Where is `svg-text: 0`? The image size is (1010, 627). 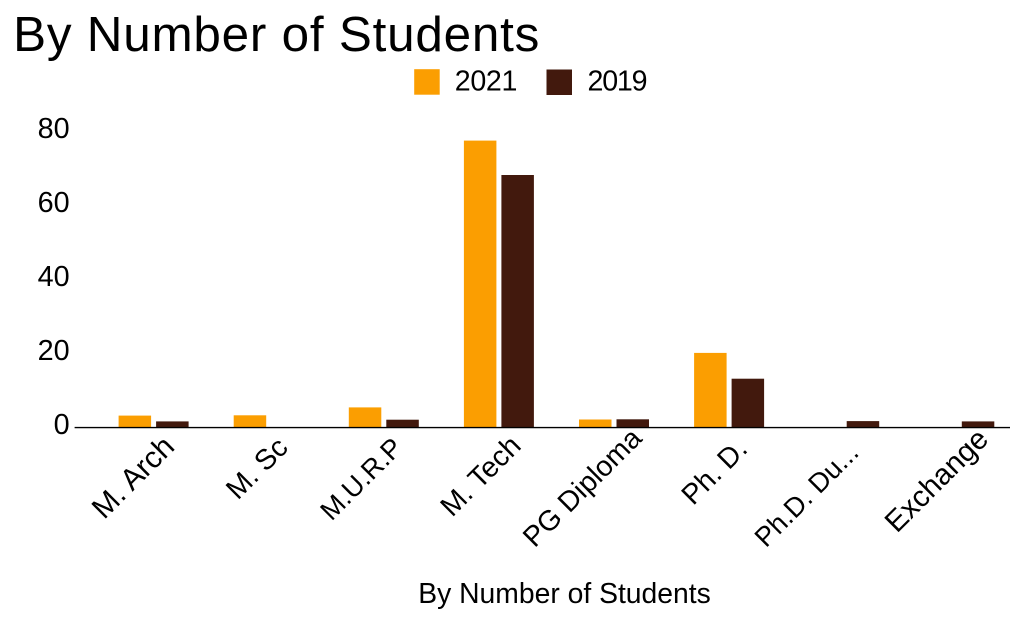 svg-text: 0 is located at coordinates (62, 425).